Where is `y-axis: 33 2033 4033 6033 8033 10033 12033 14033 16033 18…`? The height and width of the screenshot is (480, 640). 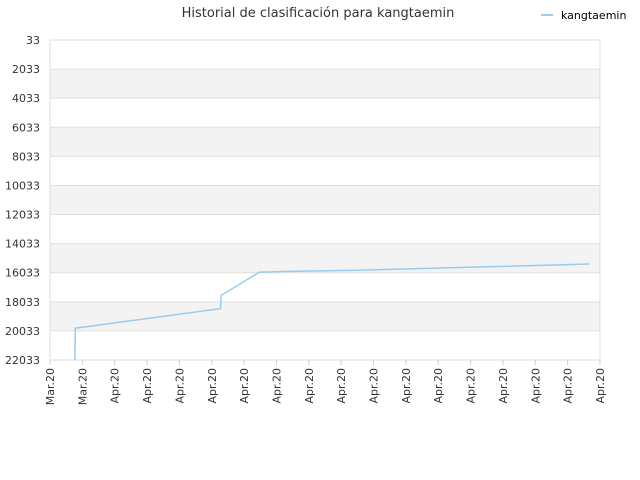
y-axis: 33 2033 4033 6033 8033 10033 12033 14033 16033 18… is located at coordinates (22, 200).